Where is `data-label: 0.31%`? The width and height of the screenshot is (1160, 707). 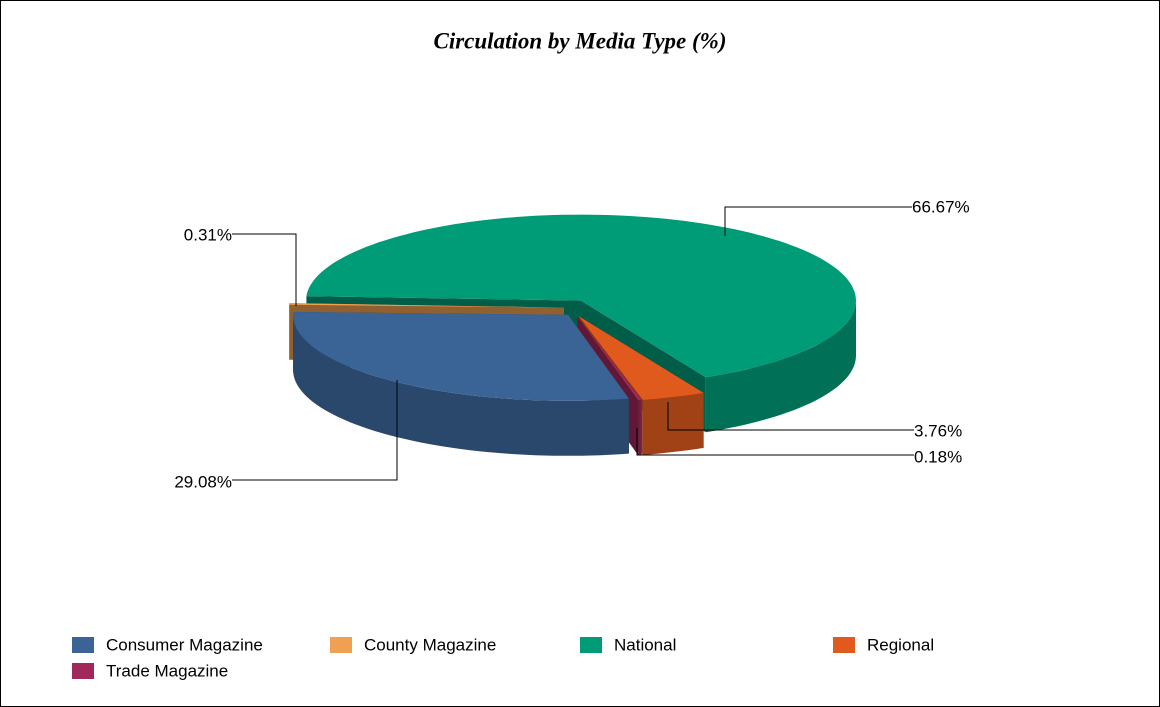
data-label: 0.31% is located at coordinates (208, 234).